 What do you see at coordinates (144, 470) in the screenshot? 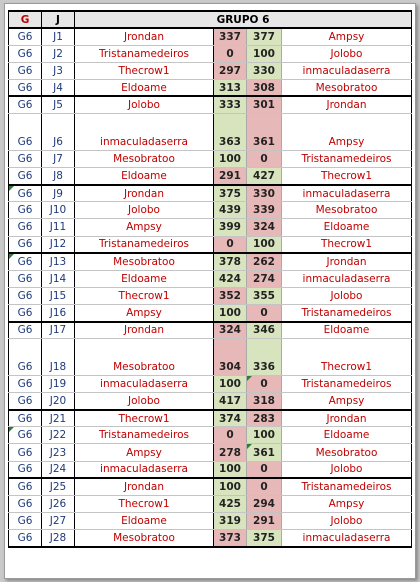
I see `home-team-cell: inmaculadaserra` at bounding box center [144, 470].